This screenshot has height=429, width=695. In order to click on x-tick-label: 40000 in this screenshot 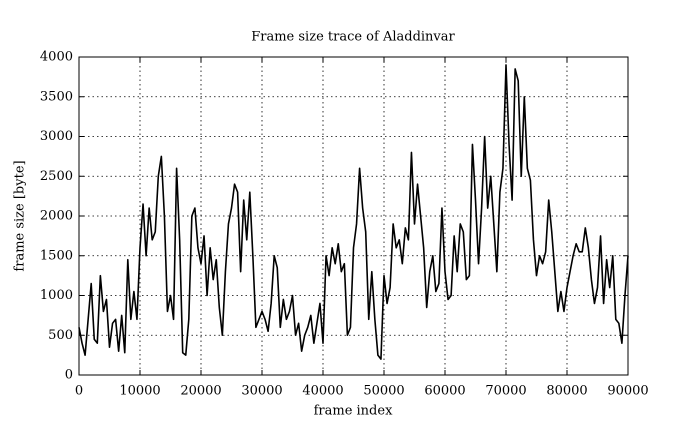, I will do `click(322, 391)`.